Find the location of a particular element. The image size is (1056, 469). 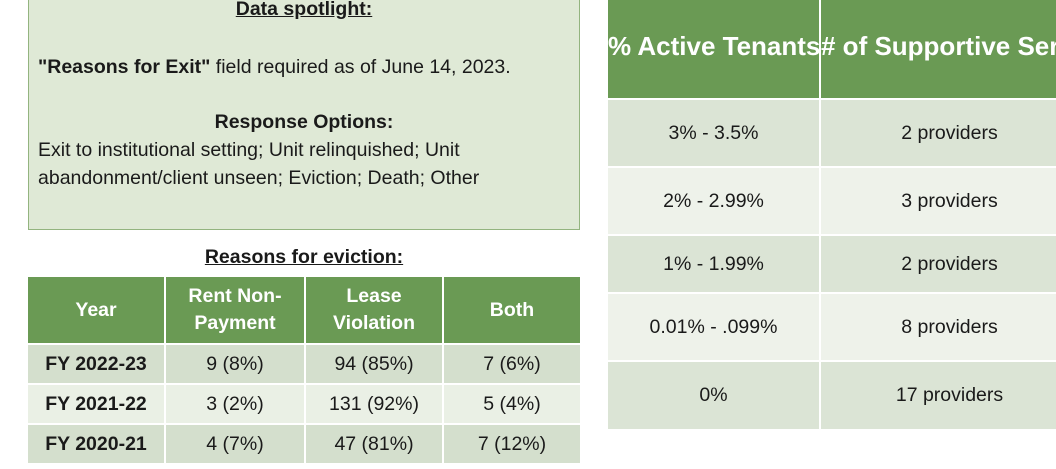

header-supportive-services-providers: # of Supportive Services Providers is located at coordinates (938, 49).